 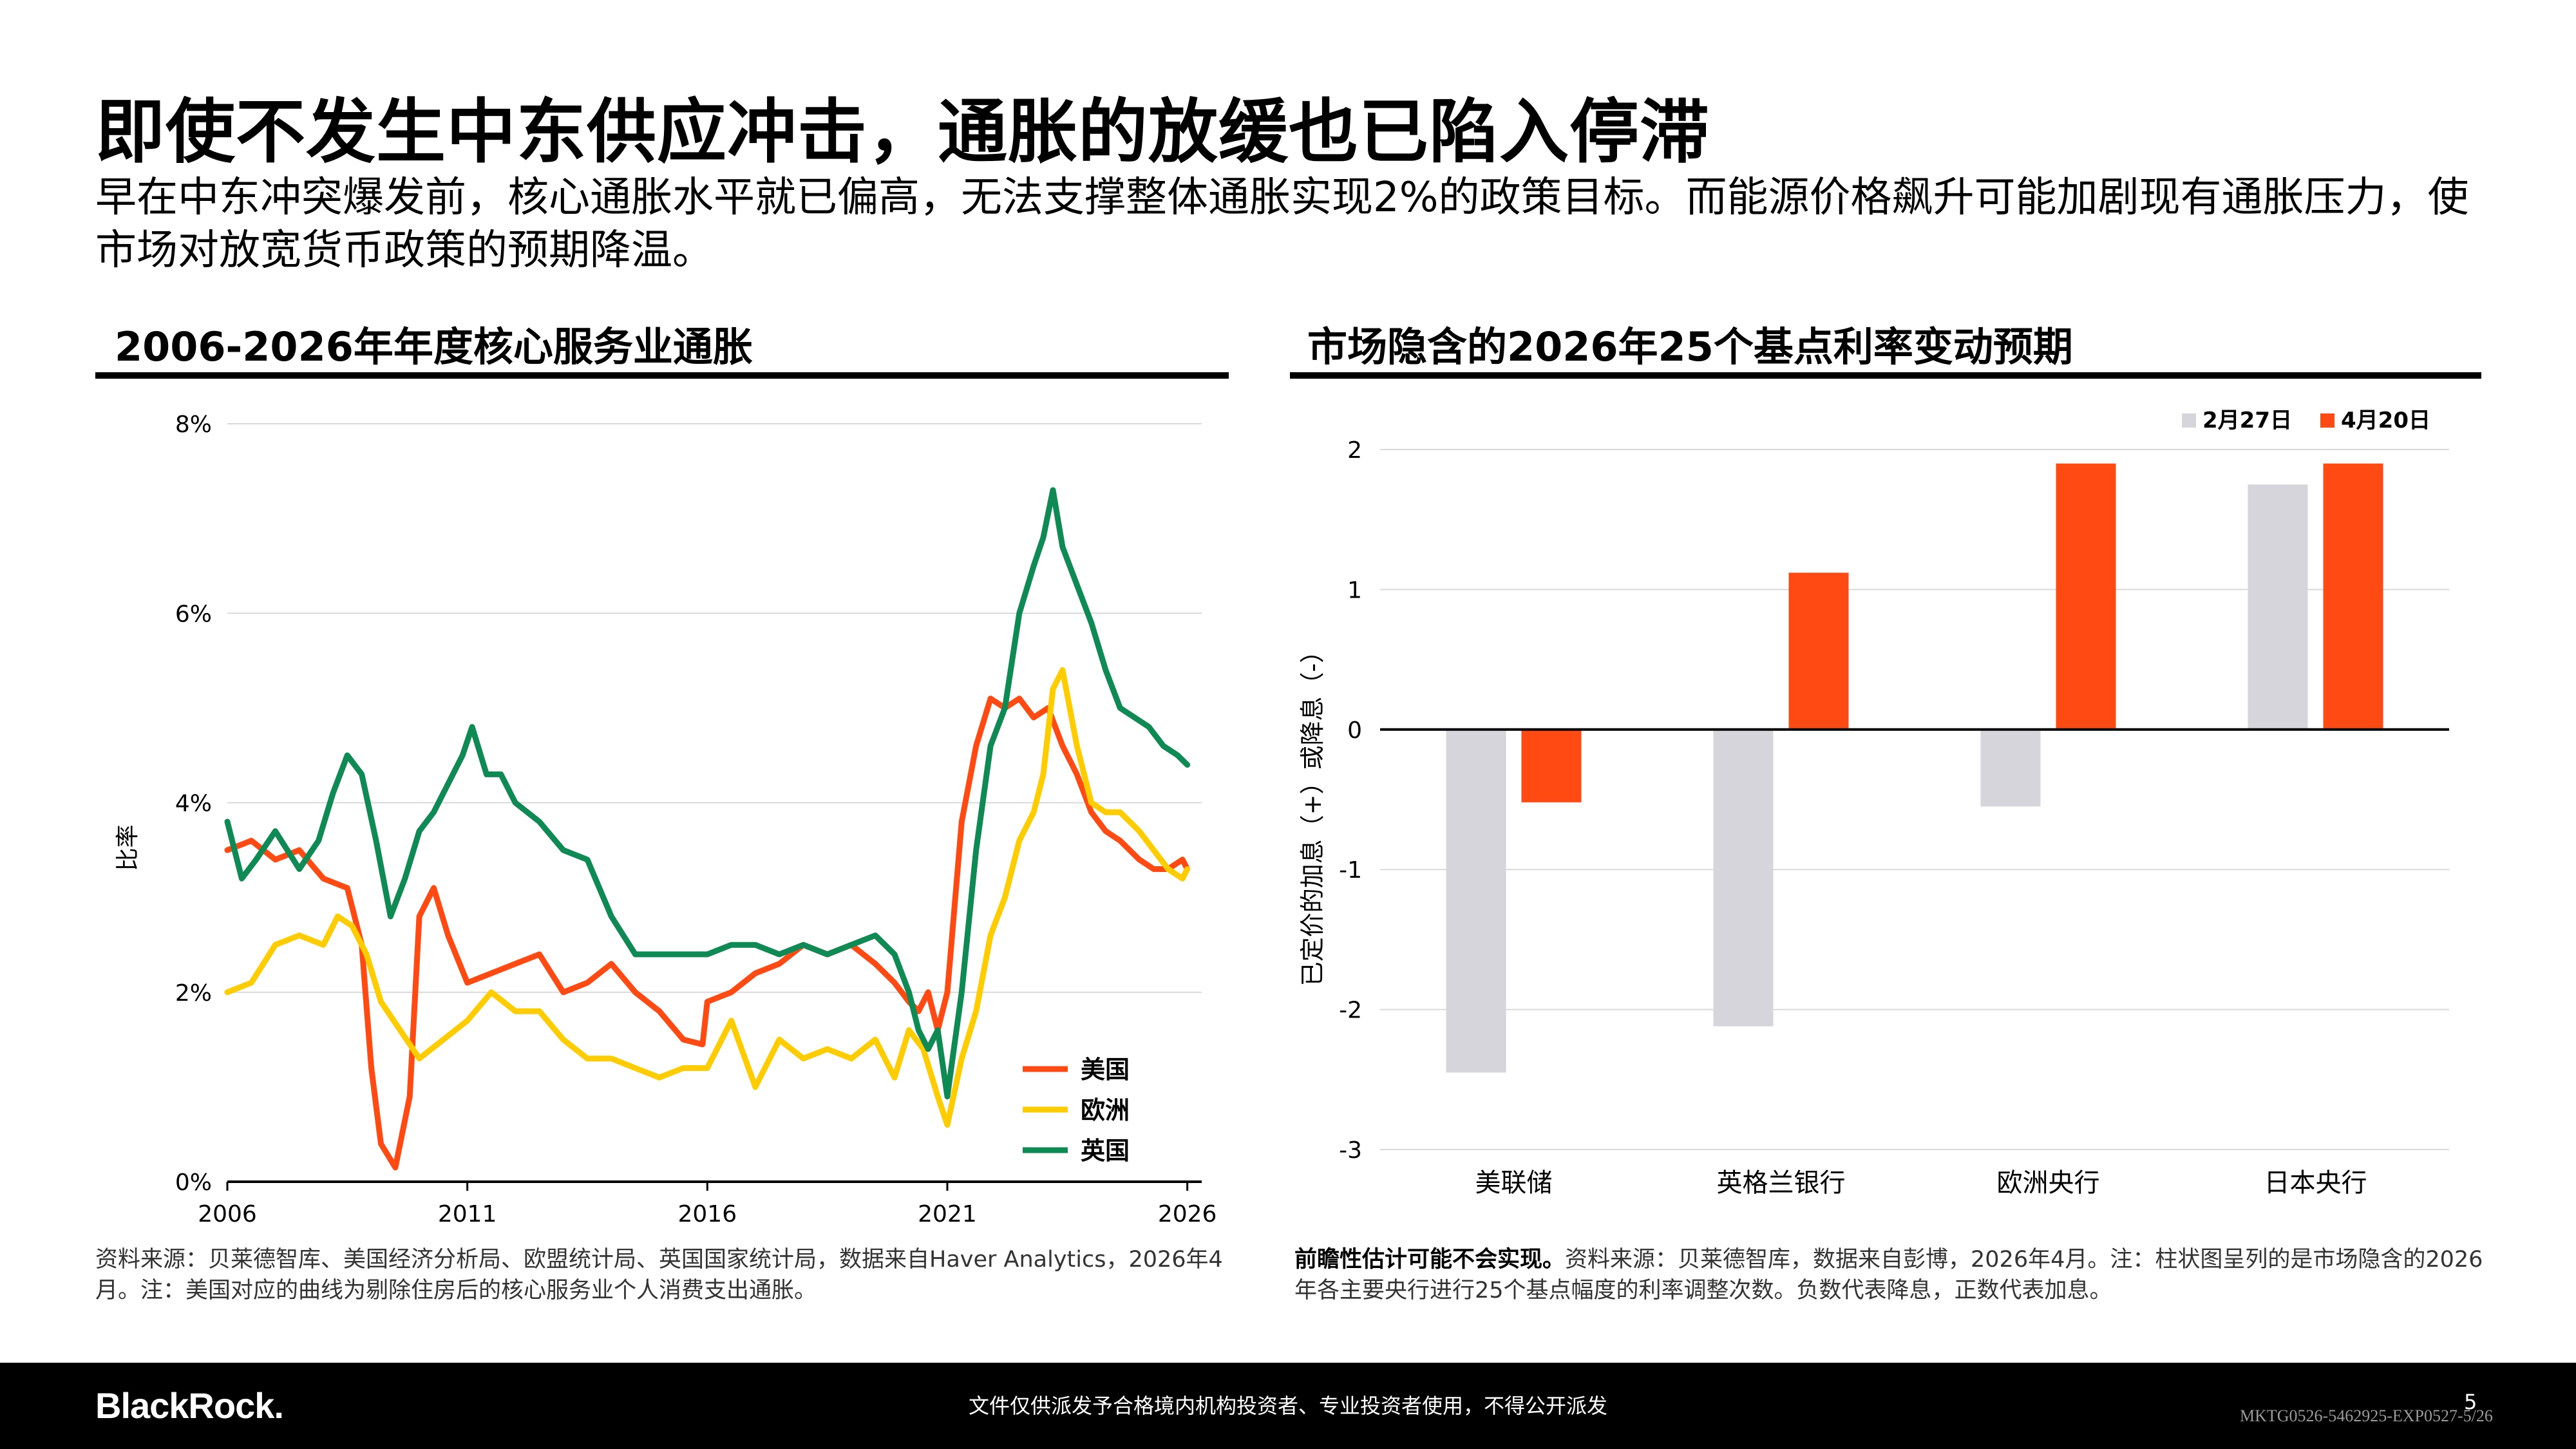 I want to click on y-tick-label: 1, so click(x=1354, y=590).